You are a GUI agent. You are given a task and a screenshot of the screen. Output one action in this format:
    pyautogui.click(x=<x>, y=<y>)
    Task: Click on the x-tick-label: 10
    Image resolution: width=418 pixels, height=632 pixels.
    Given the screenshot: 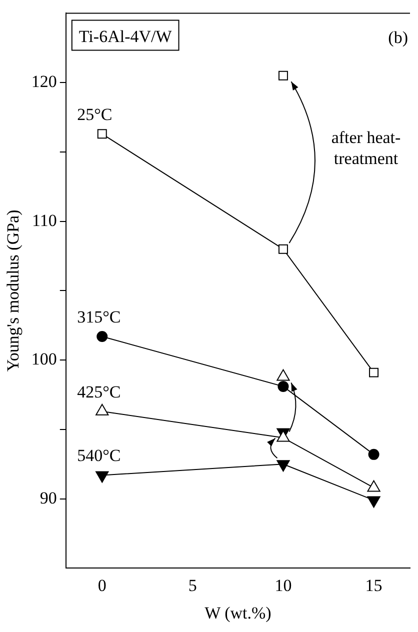 What is the action you would take?
    pyautogui.click(x=283, y=585)
    